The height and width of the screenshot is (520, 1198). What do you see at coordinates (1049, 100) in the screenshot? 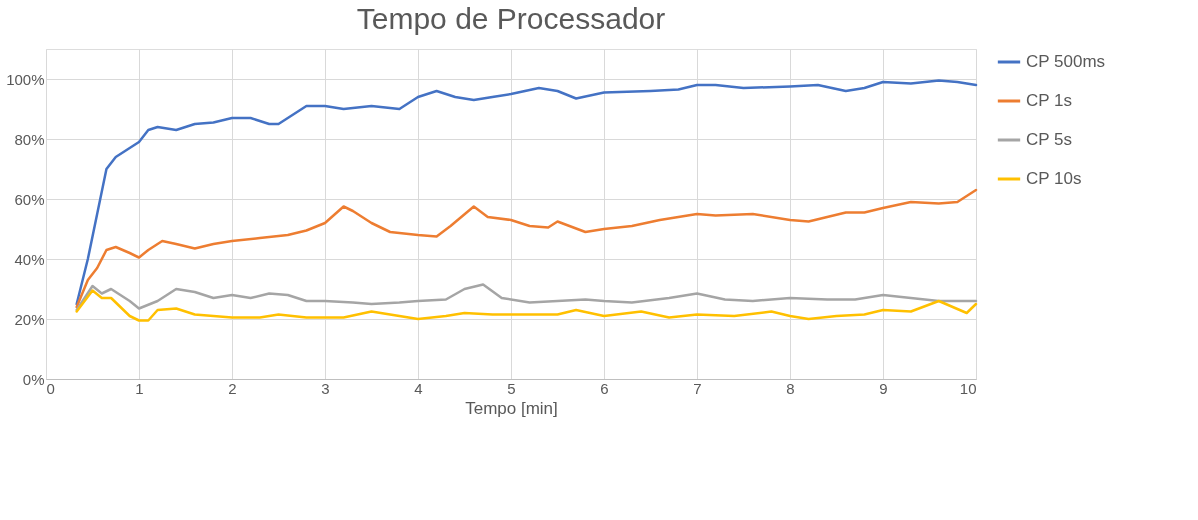
I see `legend-label: CP 1s` at bounding box center [1049, 100].